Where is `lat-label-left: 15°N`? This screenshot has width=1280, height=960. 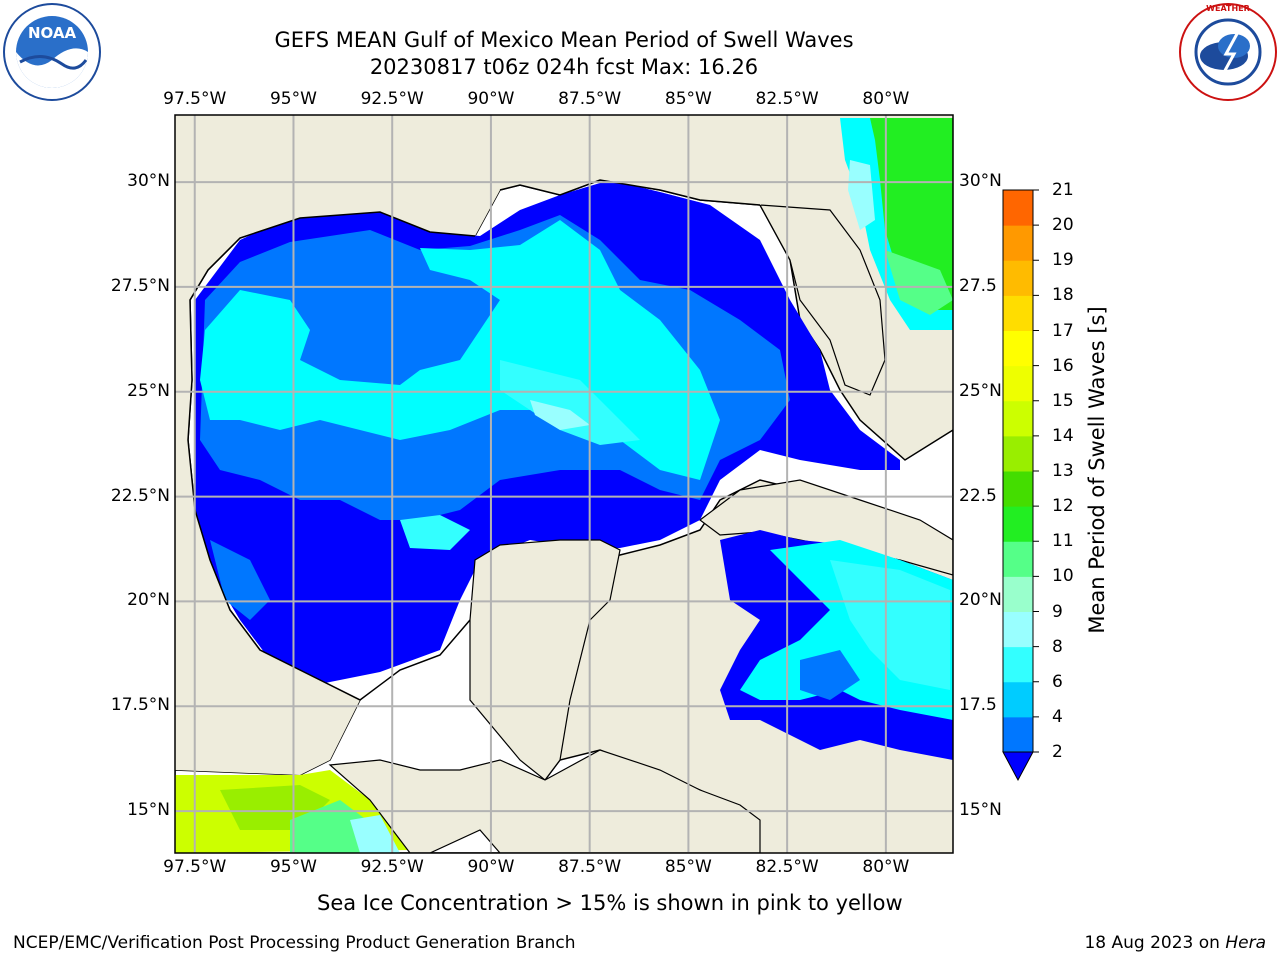
lat-label-left: 15°N is located at coordinates (148, 810).